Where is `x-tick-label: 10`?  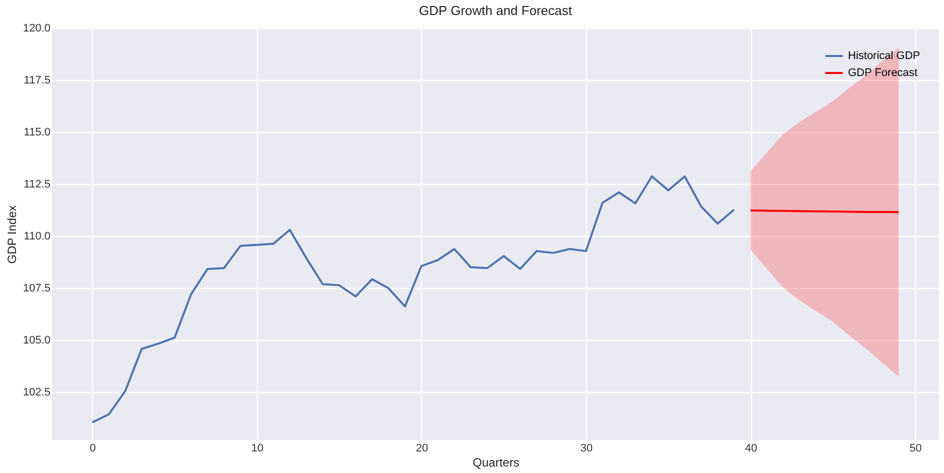
x-tick-label: 10 is located at coordinates (257, 448).